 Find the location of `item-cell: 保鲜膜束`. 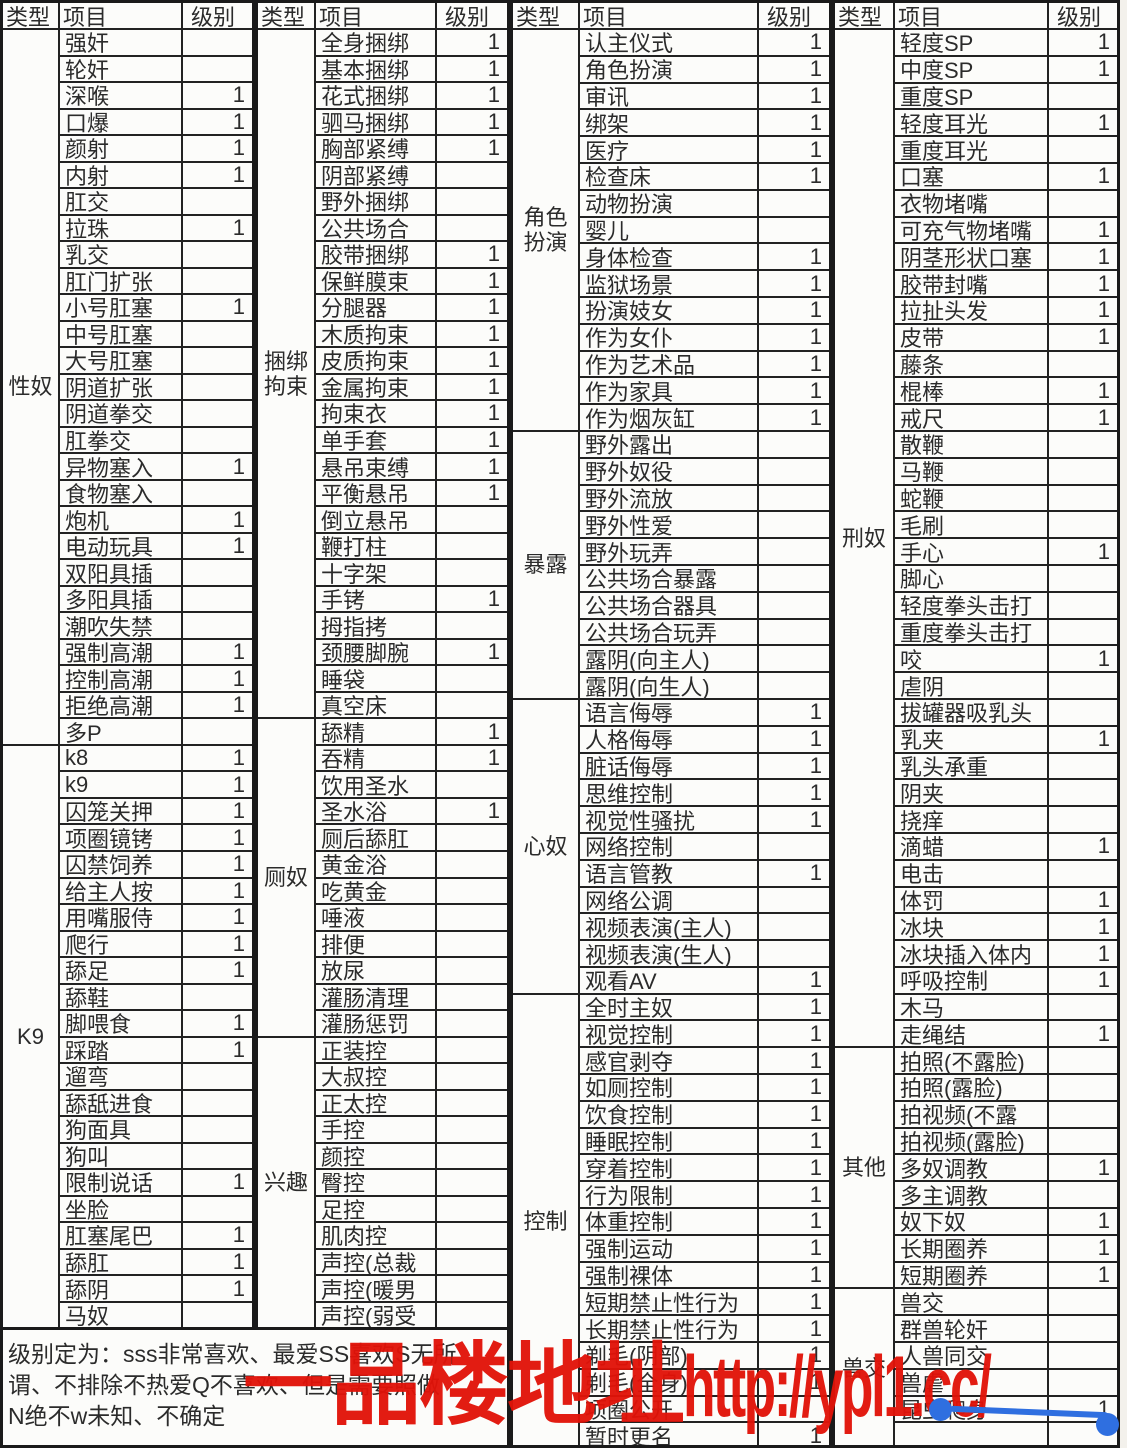

item-cell: 保鲜膜束 is located at coordinates (376, 282).